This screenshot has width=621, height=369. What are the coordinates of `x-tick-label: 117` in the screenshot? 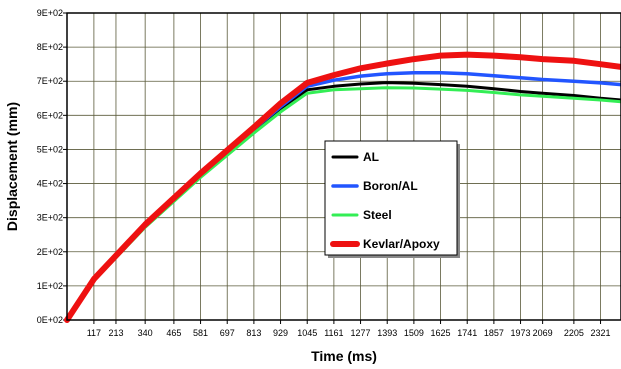 It's located at (94, 333).